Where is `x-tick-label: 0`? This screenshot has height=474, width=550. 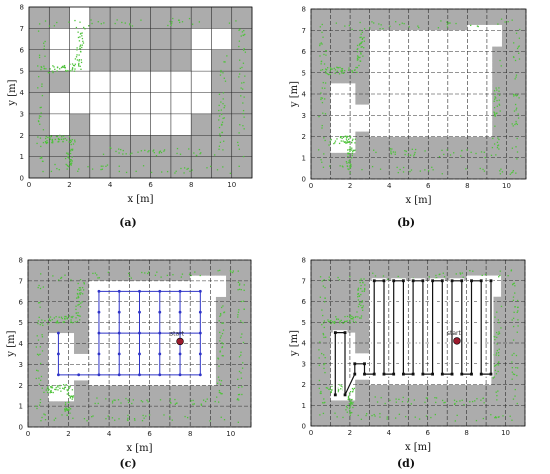
x-tick-label: 0 is located at coordinates (28, 434).